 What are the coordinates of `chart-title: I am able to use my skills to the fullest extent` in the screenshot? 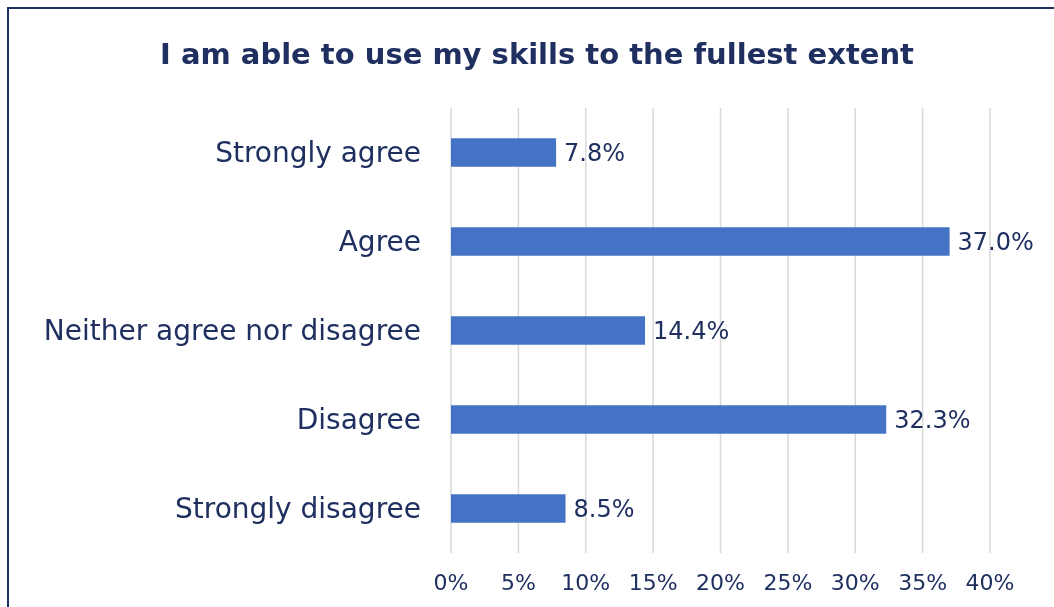 It's located at (537, 54).